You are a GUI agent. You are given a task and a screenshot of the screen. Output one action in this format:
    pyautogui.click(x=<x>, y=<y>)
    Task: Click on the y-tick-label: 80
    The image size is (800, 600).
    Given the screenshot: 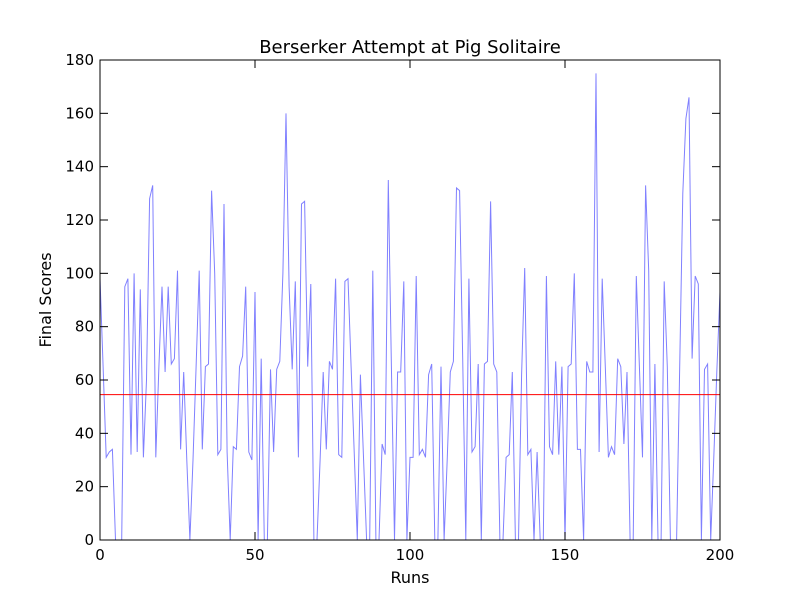 What is the action you would take?
    pyautogui.click(x=84, y=327)
    